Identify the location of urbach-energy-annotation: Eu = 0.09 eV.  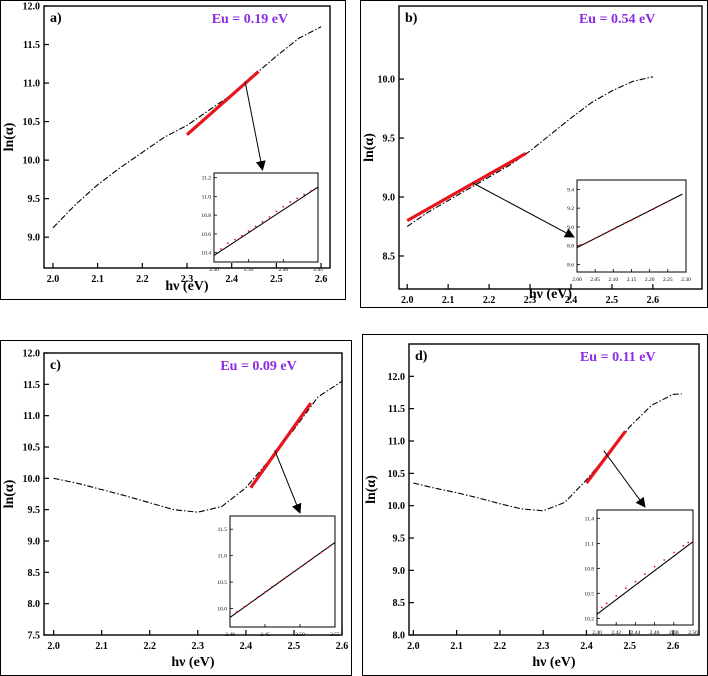
(258, 366).